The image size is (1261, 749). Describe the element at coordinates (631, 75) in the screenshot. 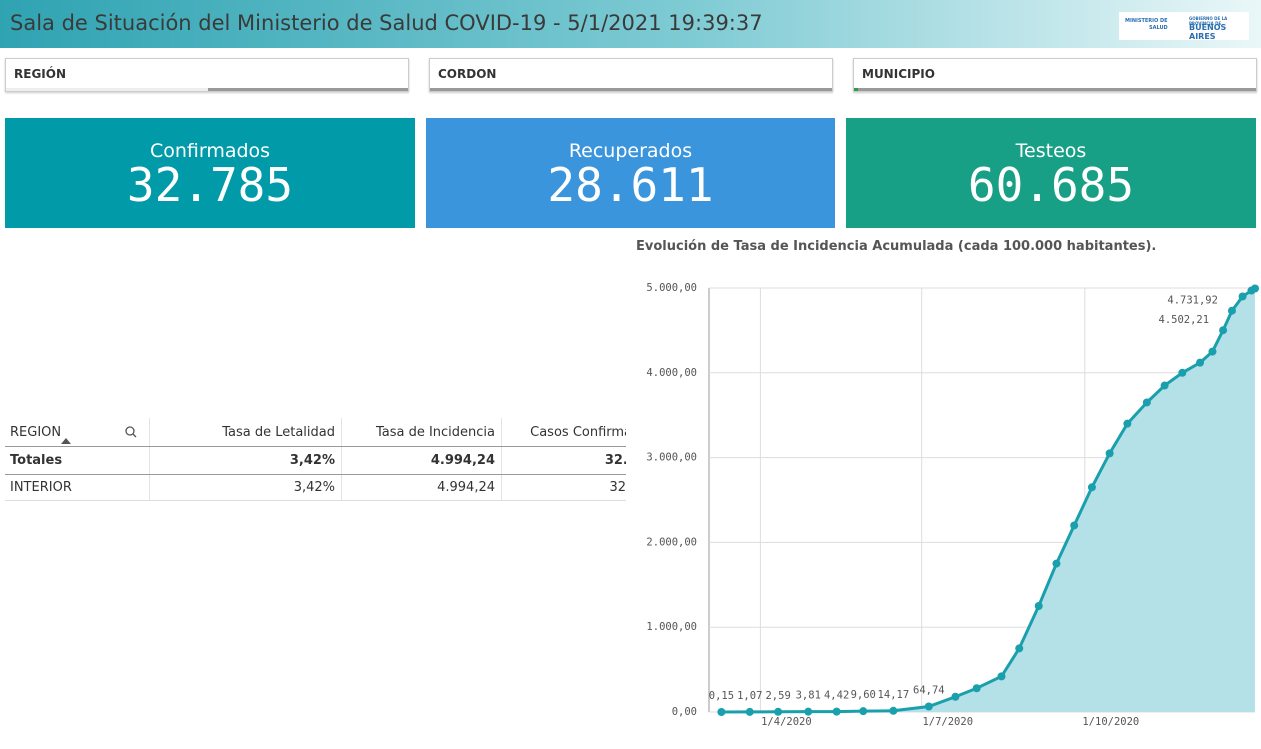

I see `filter-cordon: CORDON` at that location.